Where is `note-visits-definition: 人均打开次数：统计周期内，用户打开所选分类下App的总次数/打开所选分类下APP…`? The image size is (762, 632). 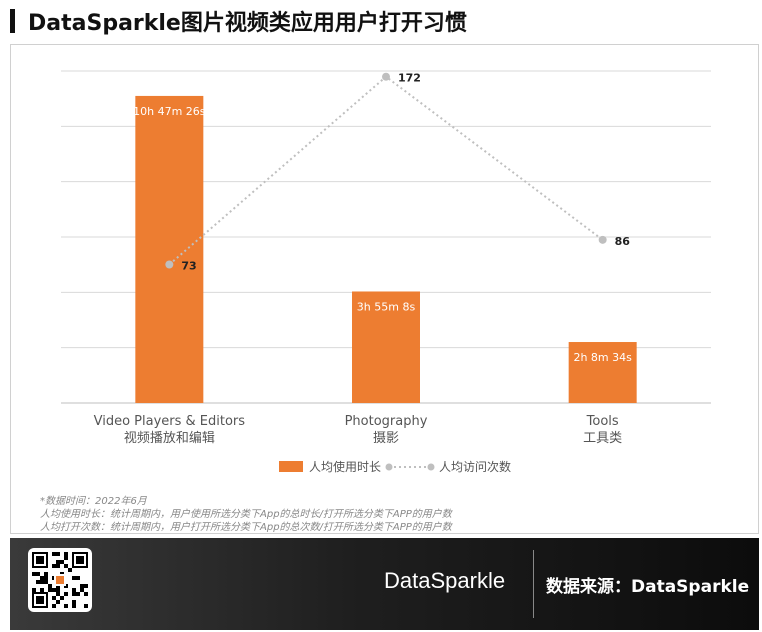 note-visits-definition: 人均打开次数：统计周期内，用户打开所选分类下App的总次数/打开所选分类下APP… is located at coordinates (246, 527).